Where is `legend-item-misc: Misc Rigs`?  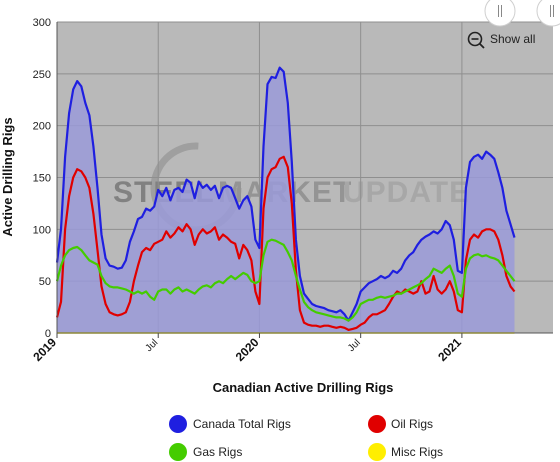
legend-item-misc: Misc Rigs is located at coordinates (405, 452).